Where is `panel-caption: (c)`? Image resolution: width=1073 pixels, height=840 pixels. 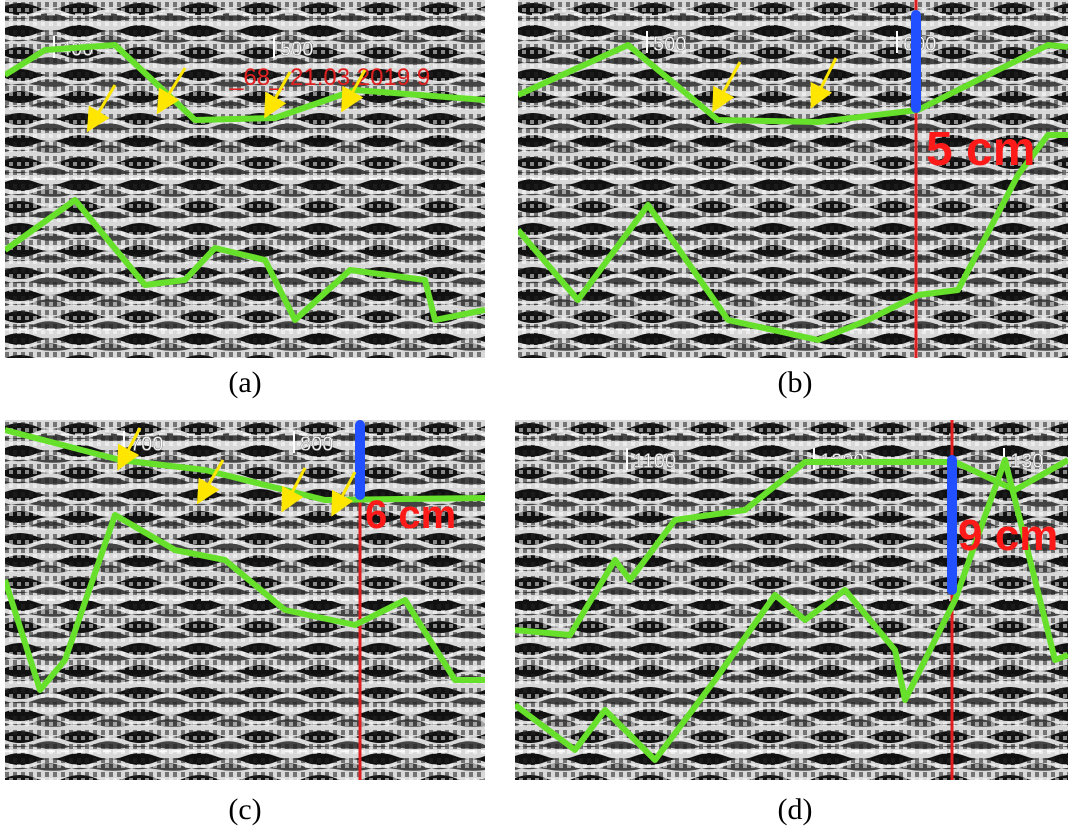
panel-caption: (c) is located at coordinates (244, 809).